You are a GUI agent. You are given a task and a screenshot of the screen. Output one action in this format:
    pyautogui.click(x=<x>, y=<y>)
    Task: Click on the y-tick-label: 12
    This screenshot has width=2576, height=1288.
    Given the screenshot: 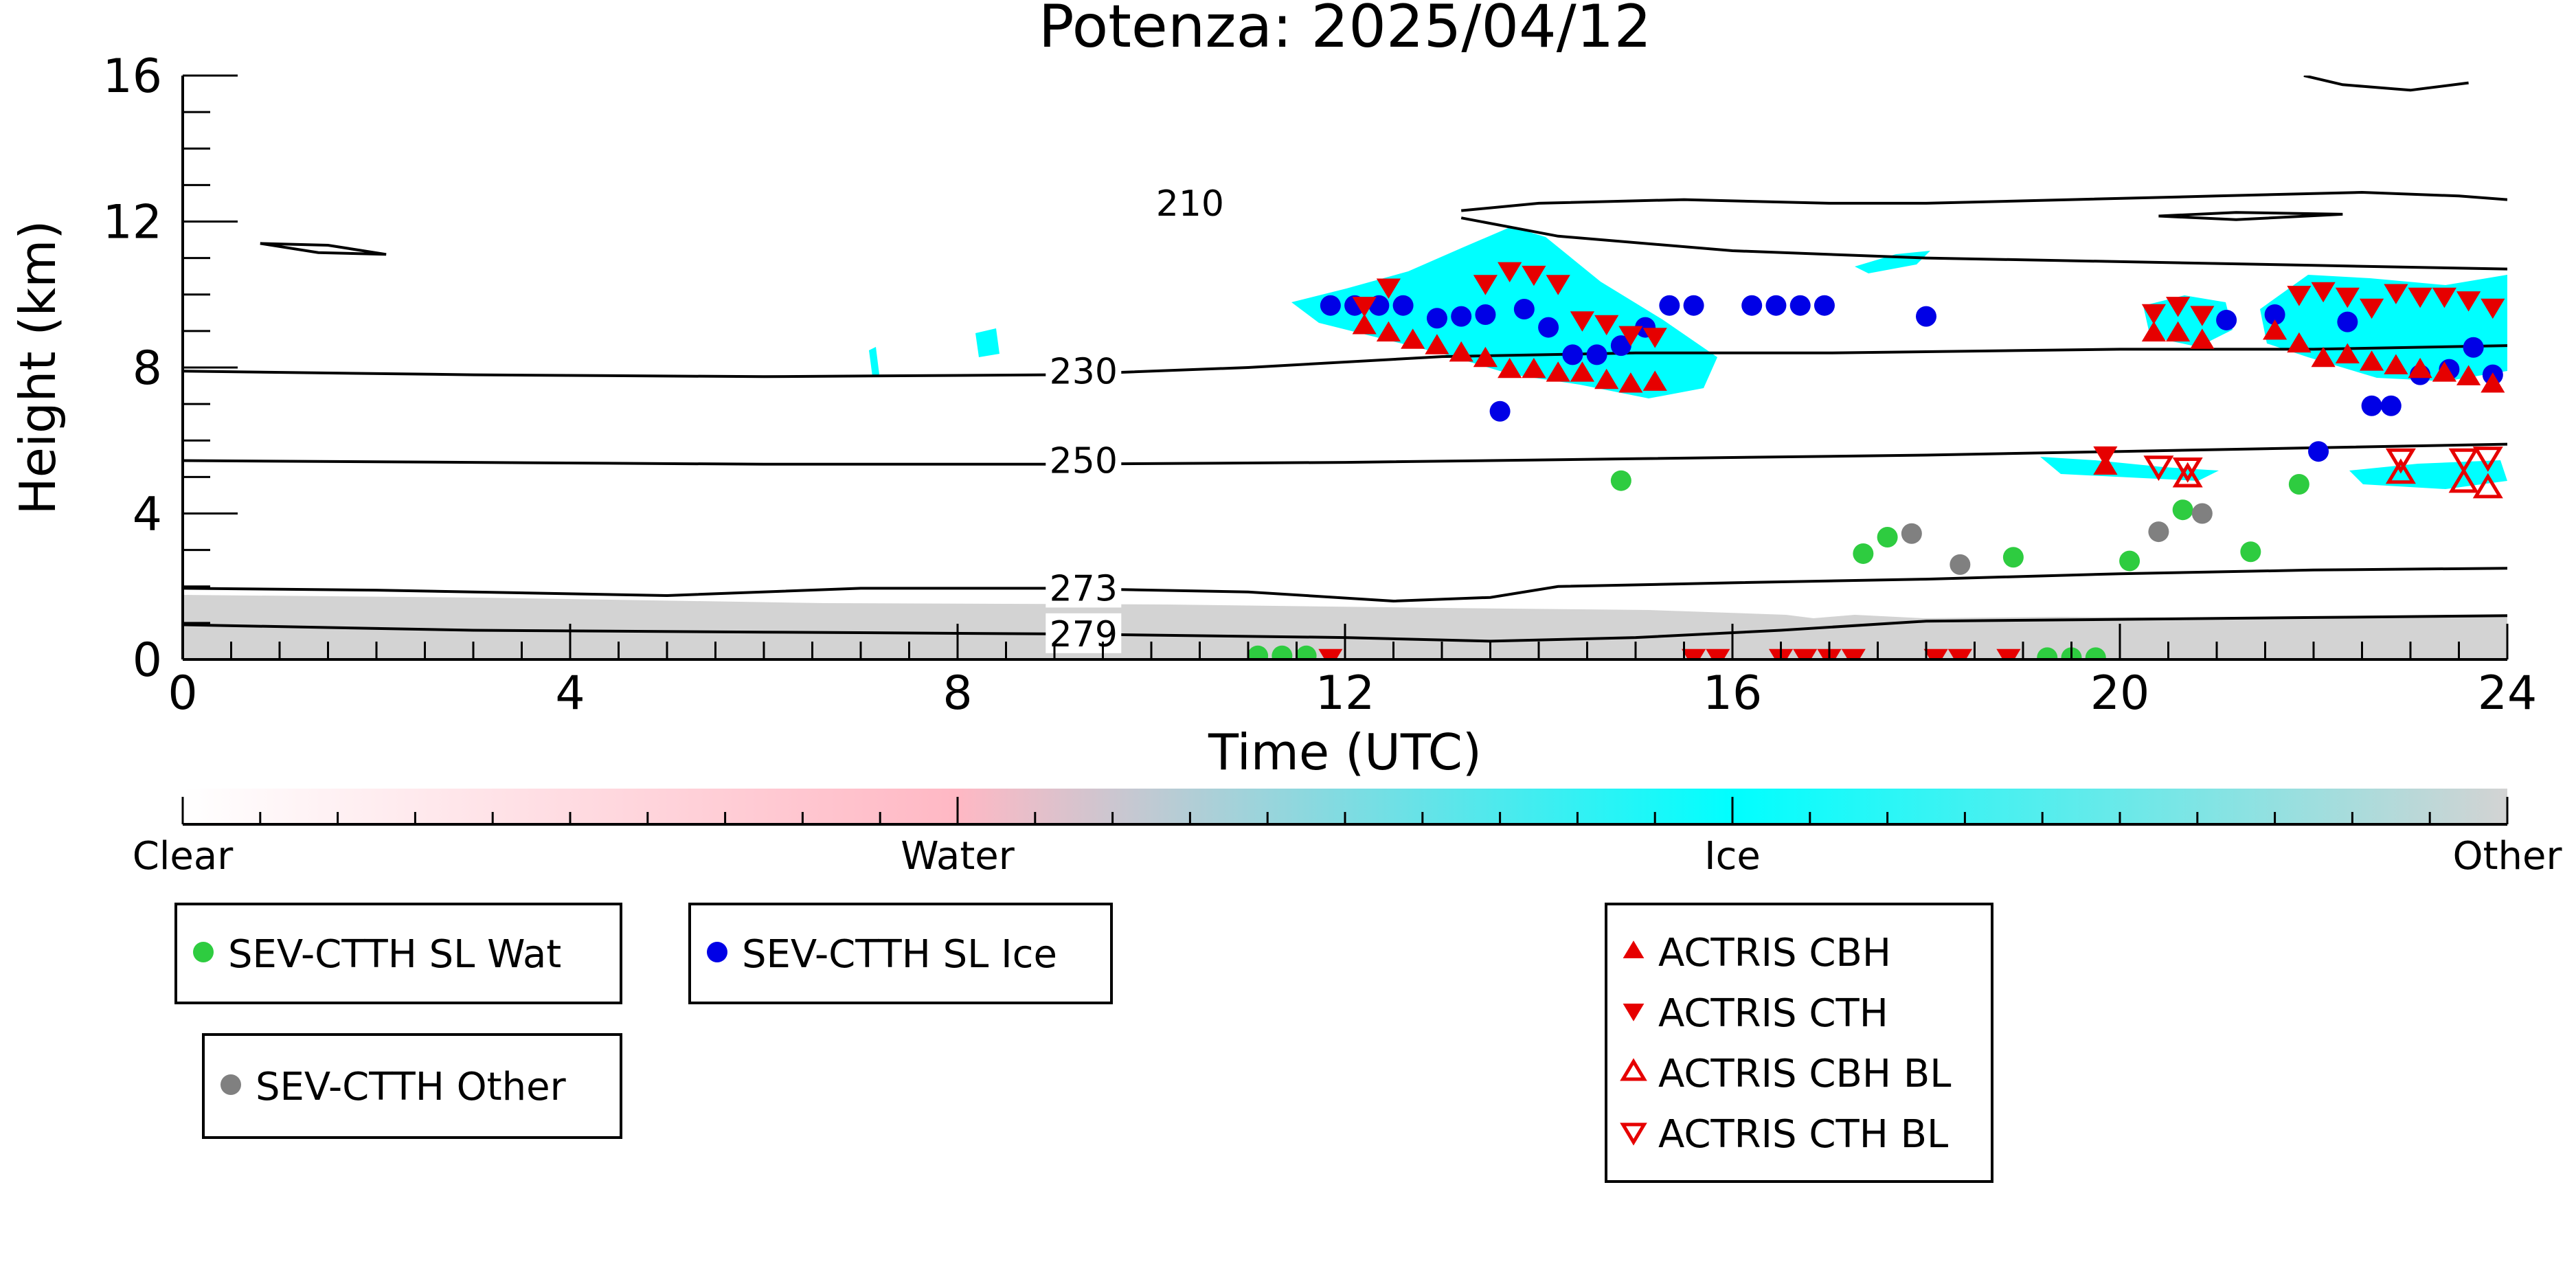 What is the action you would take?
    pyautogui.click(x=132, y=223)
    